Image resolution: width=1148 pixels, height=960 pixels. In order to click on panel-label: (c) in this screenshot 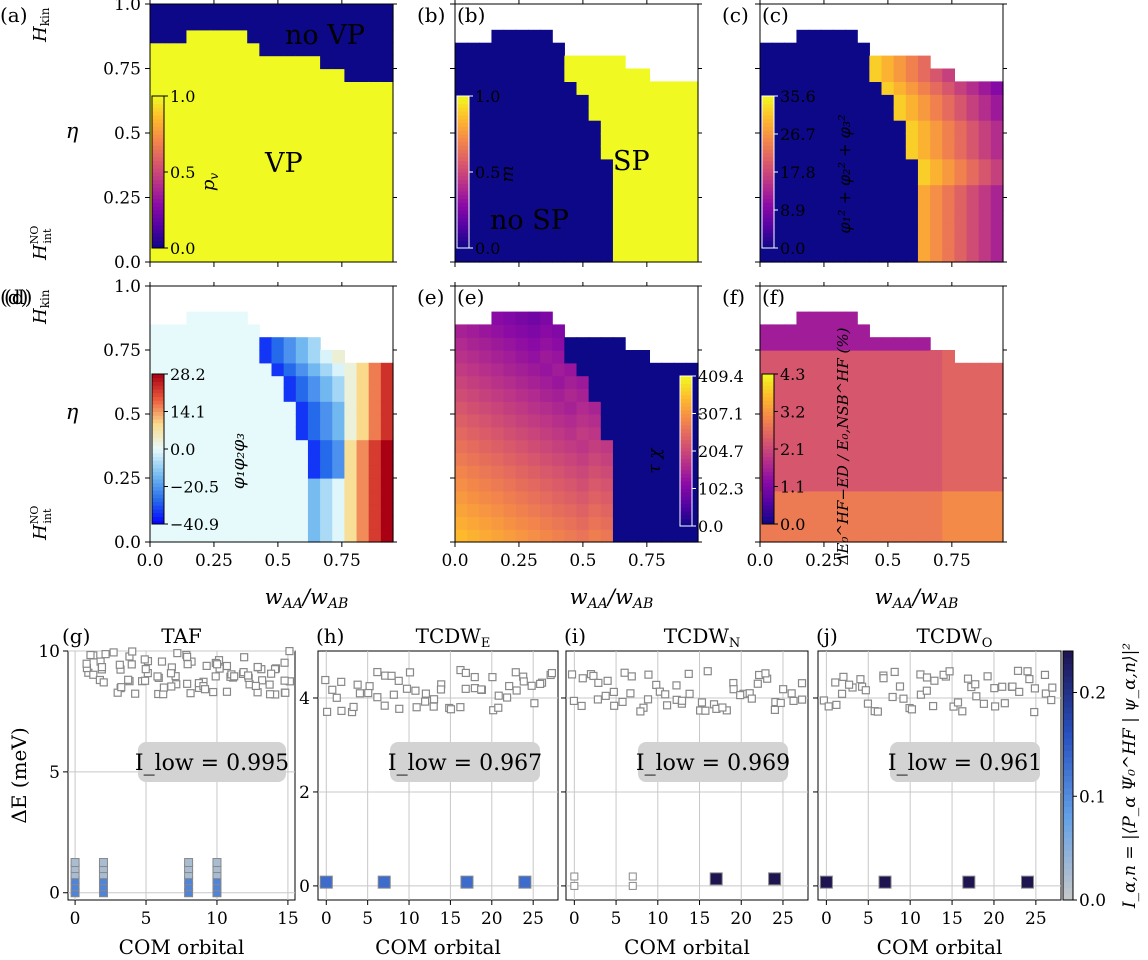, I will do `click(775, 15)`.